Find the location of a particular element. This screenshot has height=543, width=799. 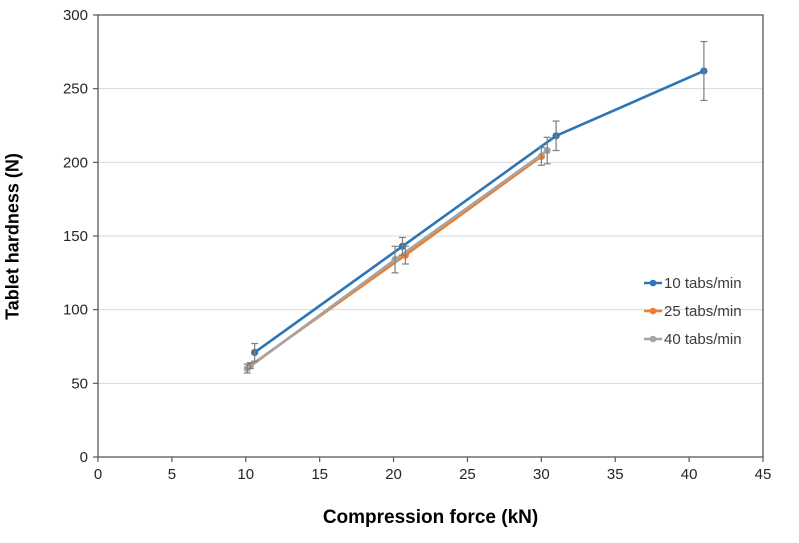

y-tick-label: 50 is located at coordinates (79, 383).